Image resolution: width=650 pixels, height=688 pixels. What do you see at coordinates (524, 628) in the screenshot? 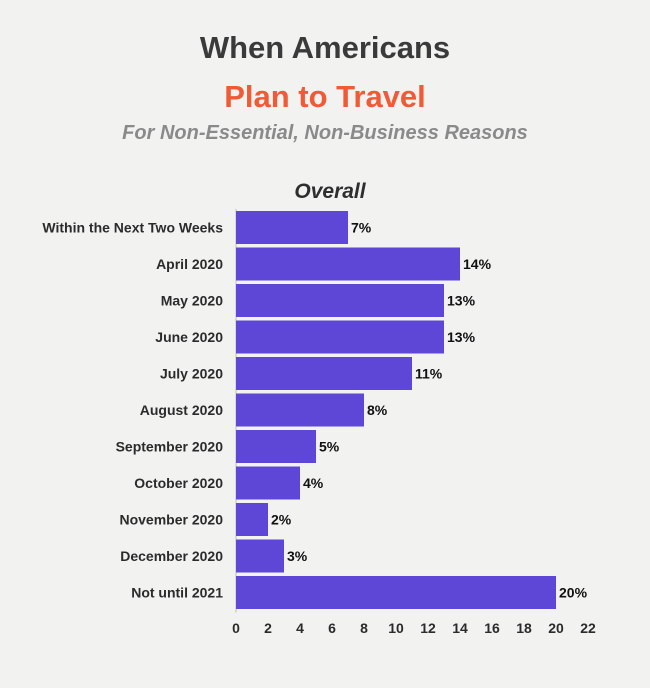
I see `x-tick-label: 18` at bounding box center [524, 628].